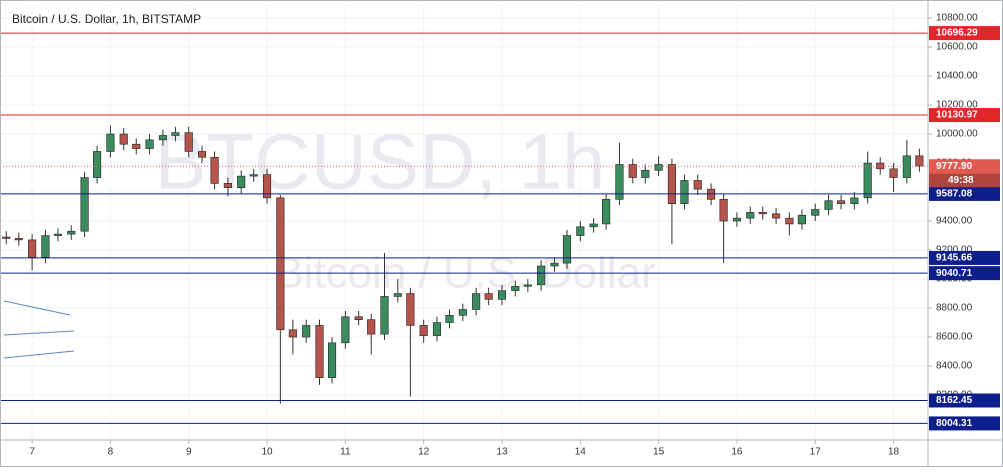  I want to click on x-tick-label: 12, so click(424, 452).